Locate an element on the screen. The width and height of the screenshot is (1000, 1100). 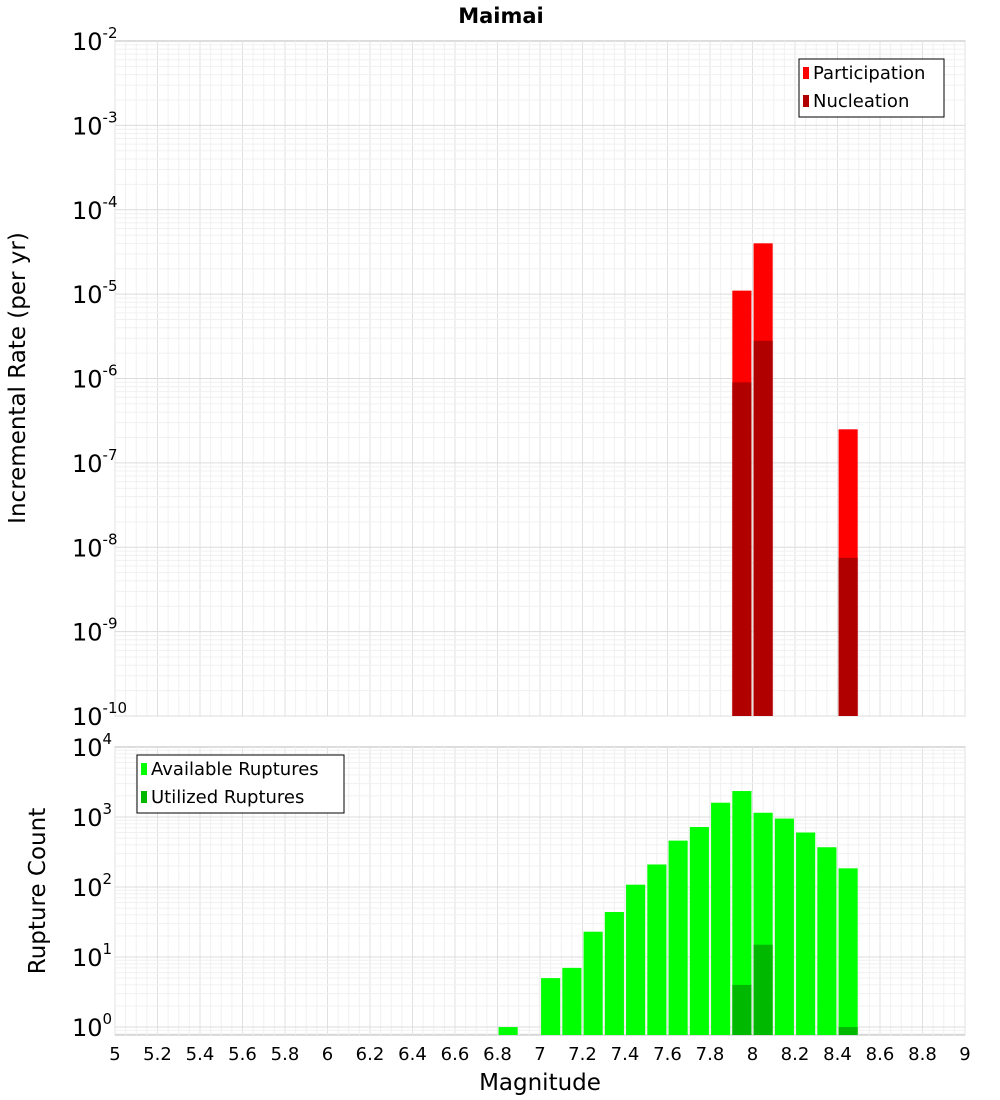
x-tick-label: 5.2 is located at coordinates (157, 1054).